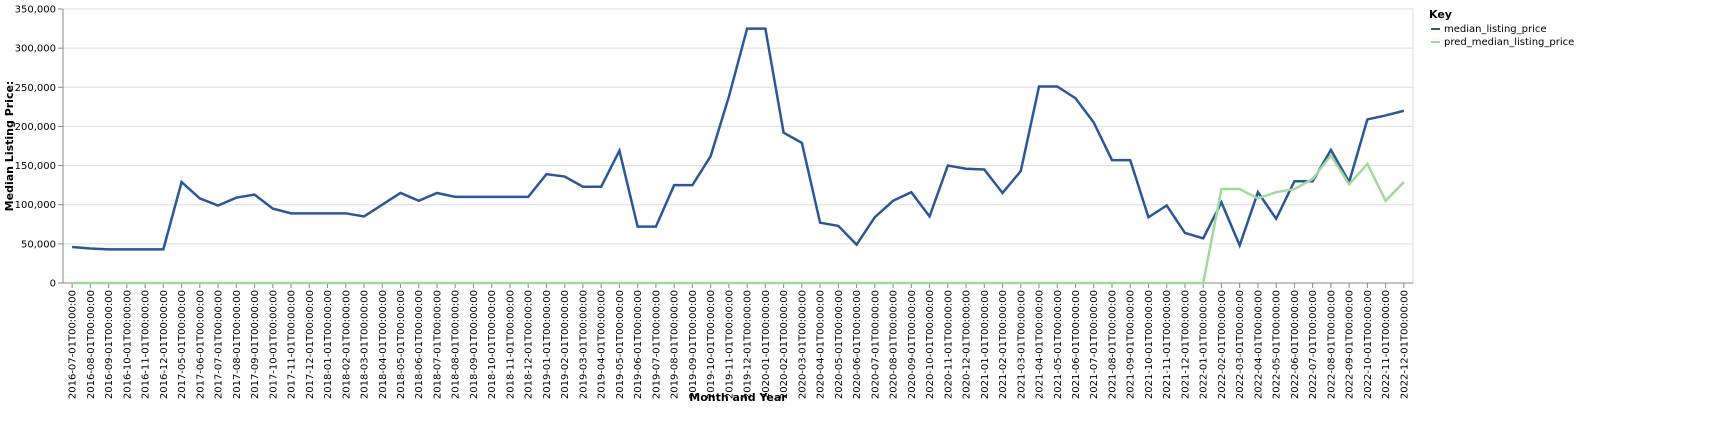  I want to click on x-tick-label: 2022-09-01T00:00:00, so click(1350, 344).